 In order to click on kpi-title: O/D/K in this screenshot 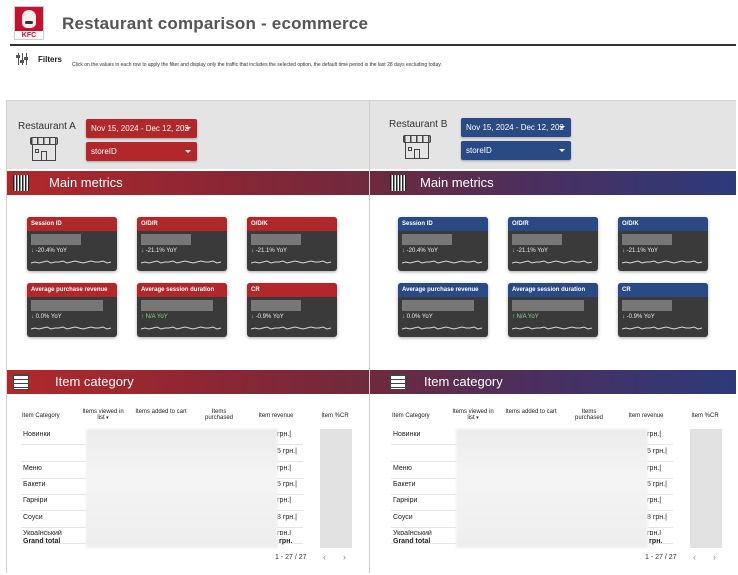, I will do `click(663, 224)`.